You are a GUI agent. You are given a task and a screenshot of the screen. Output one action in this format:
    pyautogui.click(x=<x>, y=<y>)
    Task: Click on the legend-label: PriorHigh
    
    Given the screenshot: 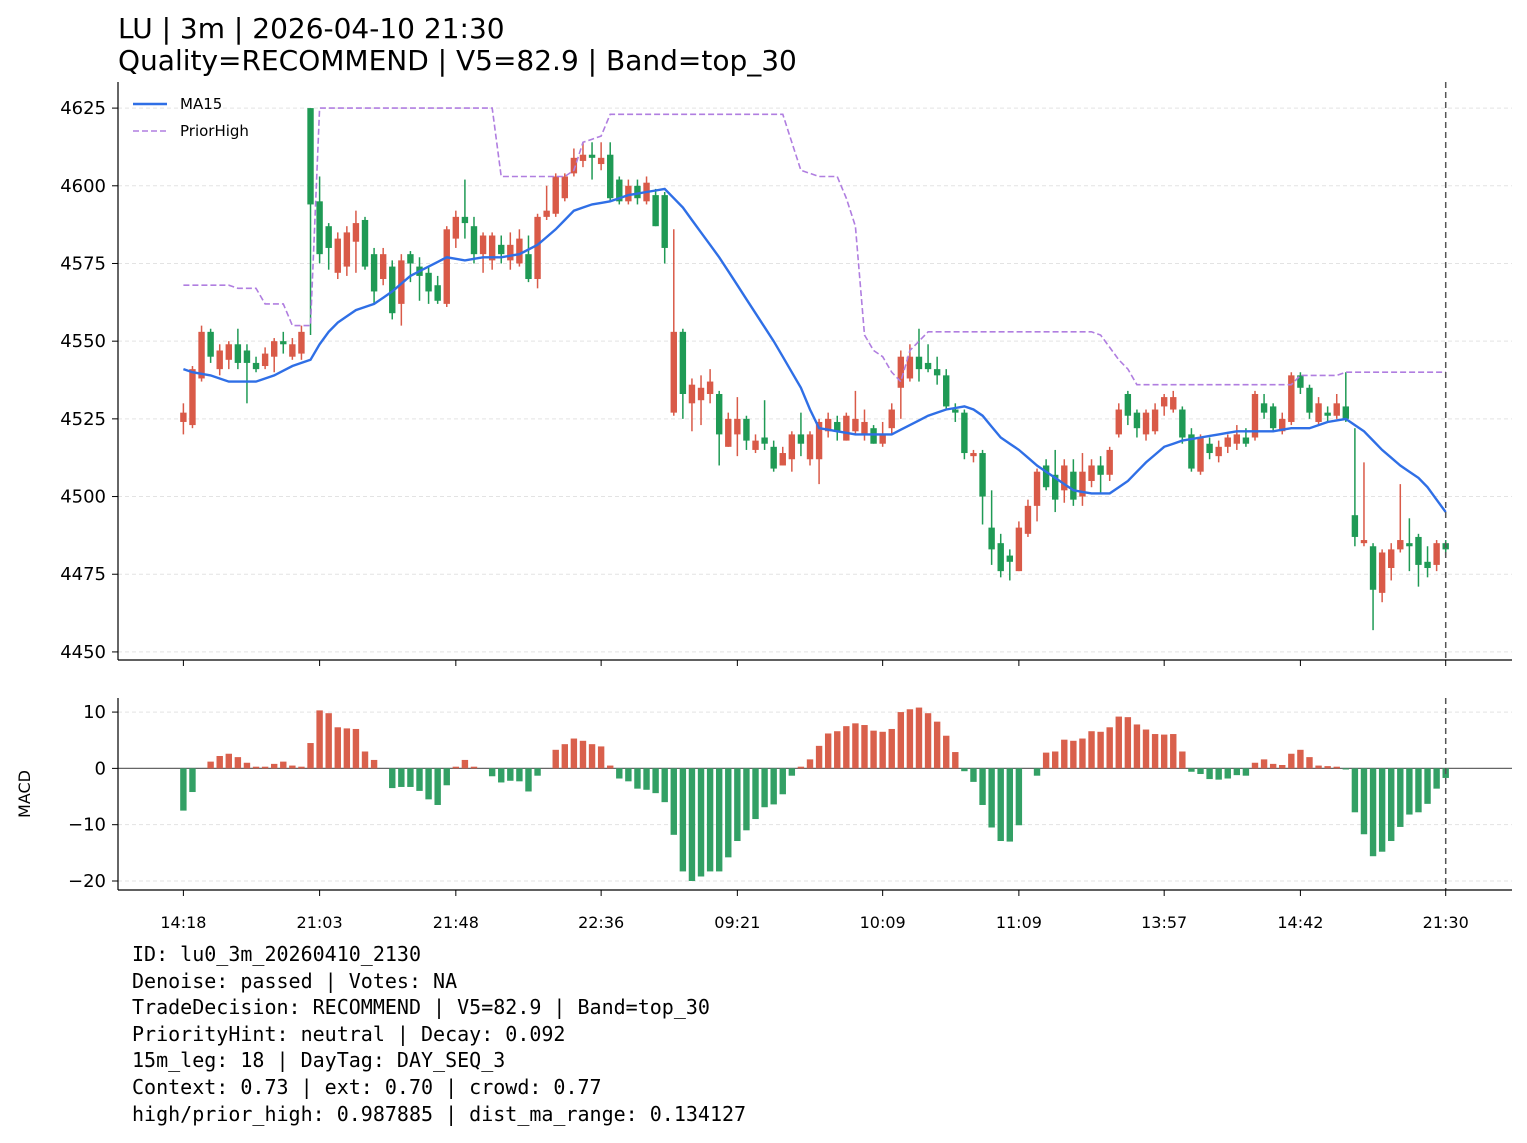 What is the action you would take?
    pyautogui.click(x=214, y=131)
    